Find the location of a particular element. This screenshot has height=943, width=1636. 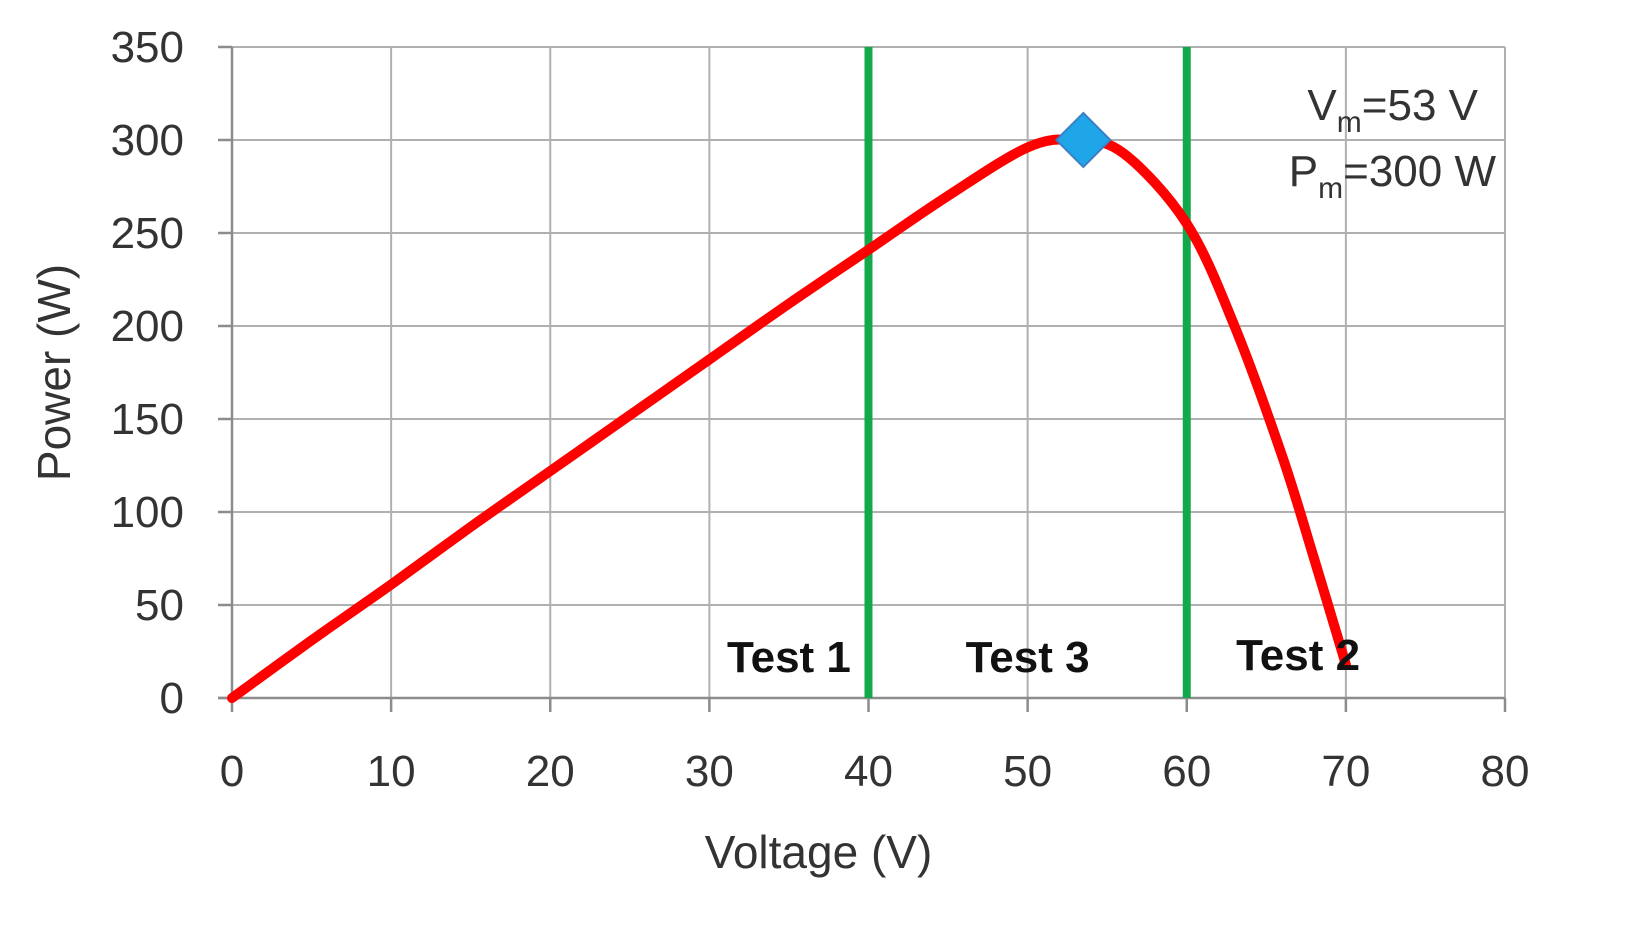

x-axis-title: Voltage (V) is located at coordinates (819, 852).